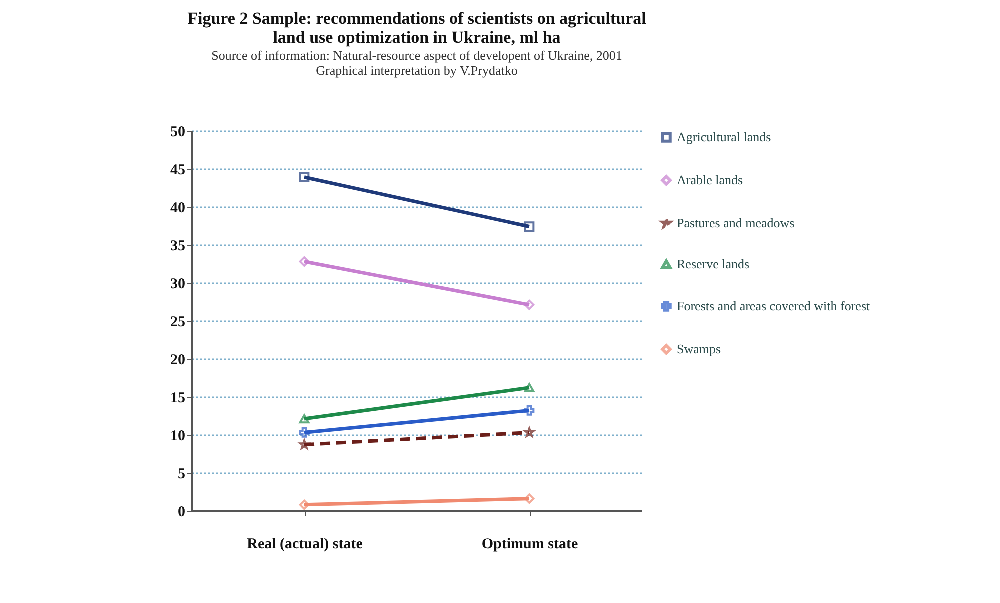  What do you see at coordinates (530, 544) in the screenshot?
I see `x-tick-label: Optimum state` at bounding box center [530, 544].